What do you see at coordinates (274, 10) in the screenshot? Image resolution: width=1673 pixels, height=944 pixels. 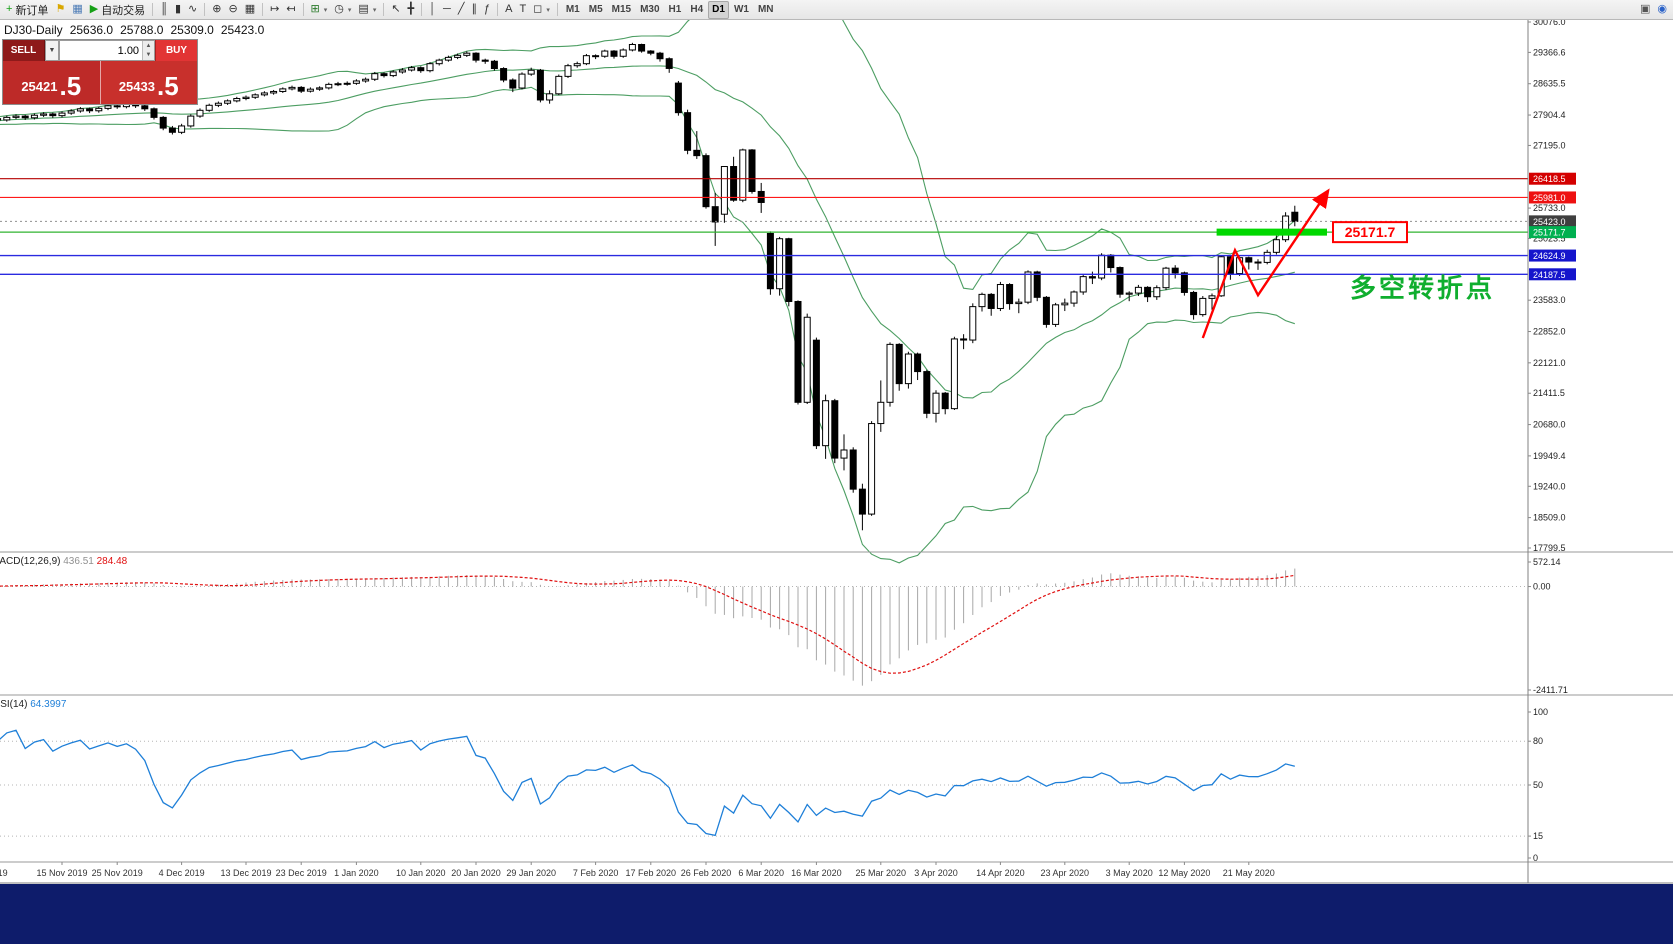 I see `auto-scroll-button: ↦` at bounding box center [274, 10].